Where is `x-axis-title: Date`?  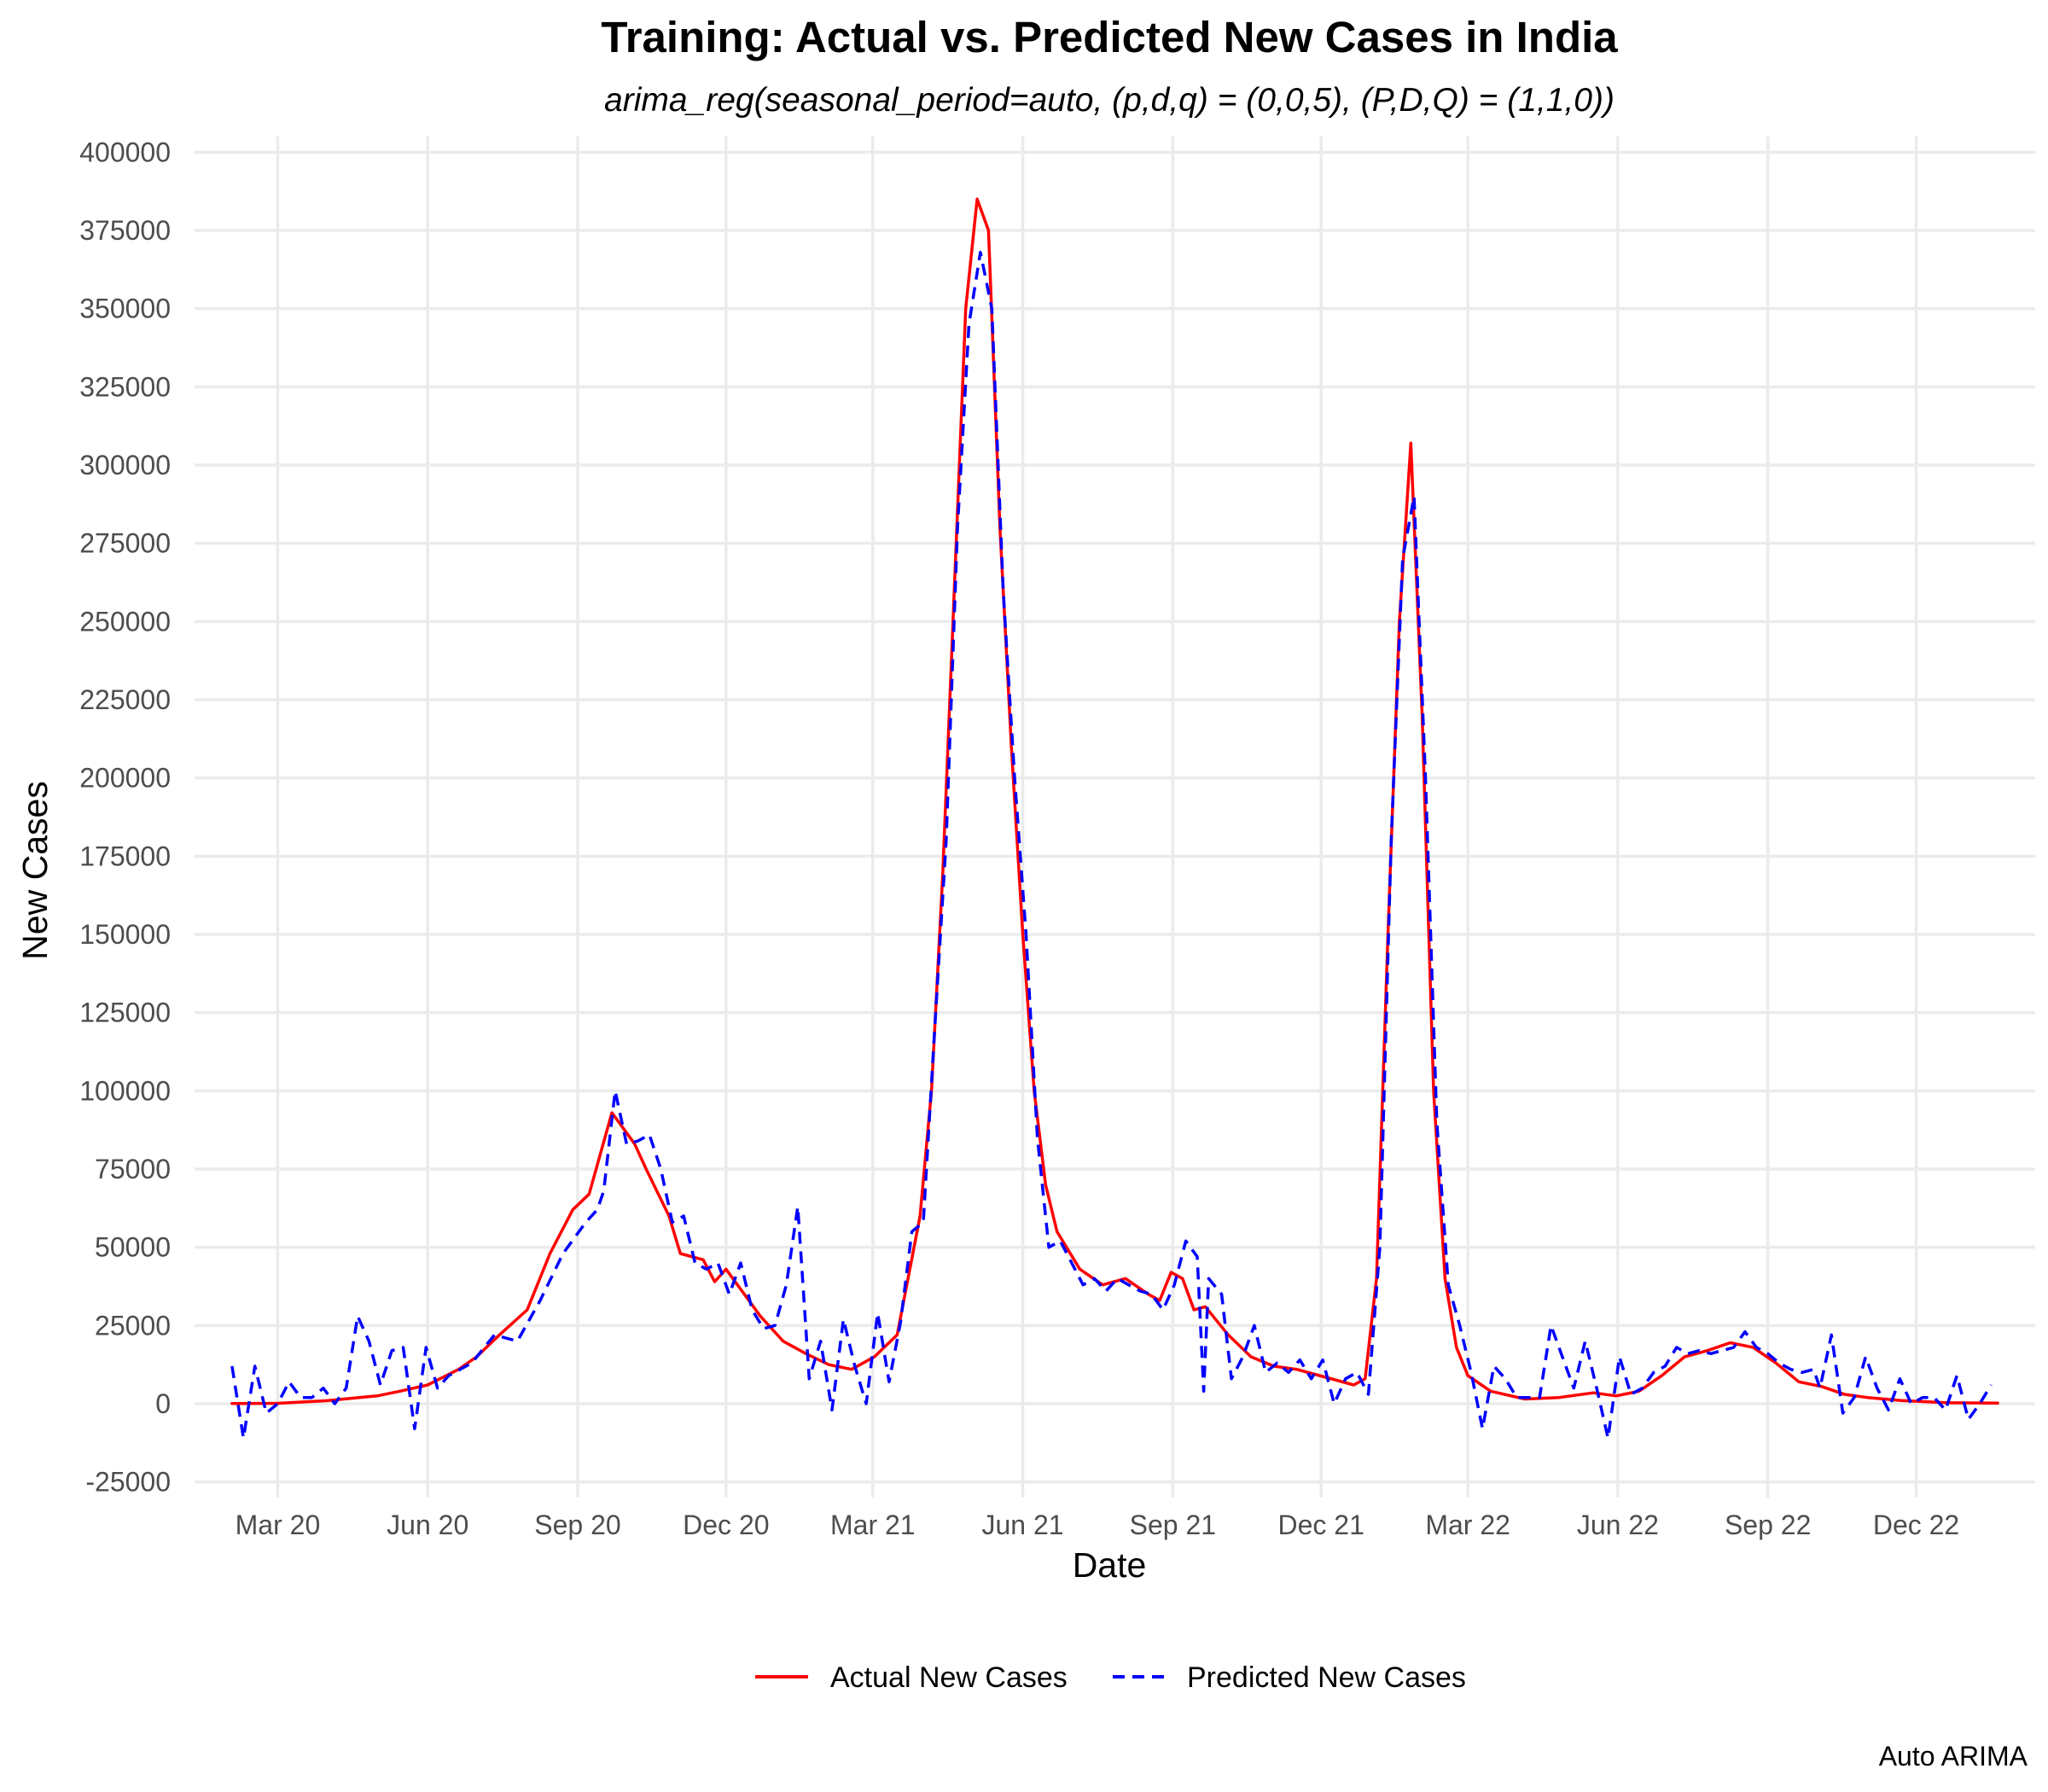
x-axis-title: Date is located at coordinates (1110, 1565).